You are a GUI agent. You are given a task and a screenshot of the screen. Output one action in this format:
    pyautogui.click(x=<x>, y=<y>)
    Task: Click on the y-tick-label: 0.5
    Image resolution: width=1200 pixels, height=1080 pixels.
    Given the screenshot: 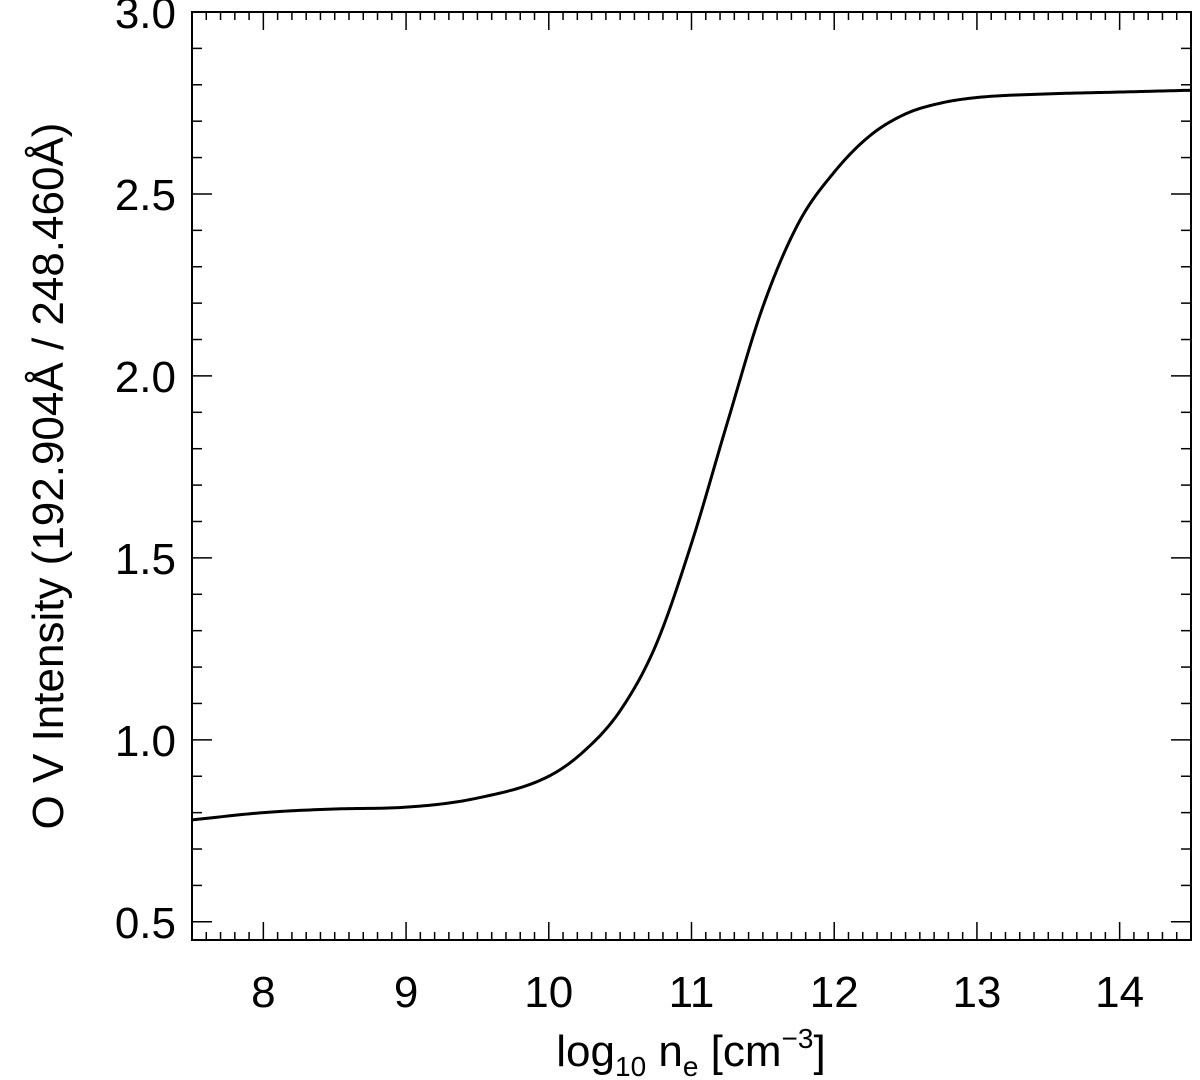 What is the action you would take?
    pyautogui.click(x=145, y=923)
    